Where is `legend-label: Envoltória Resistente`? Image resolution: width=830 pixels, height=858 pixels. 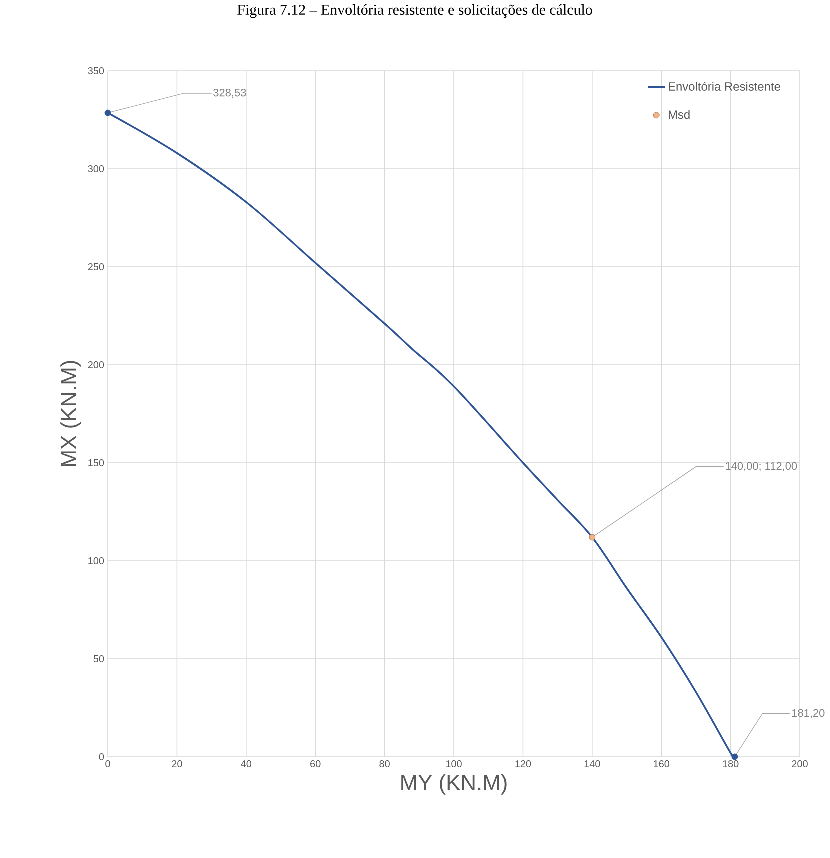 legend-label: Envoltória Resistente is located at coordinates (724, 86).